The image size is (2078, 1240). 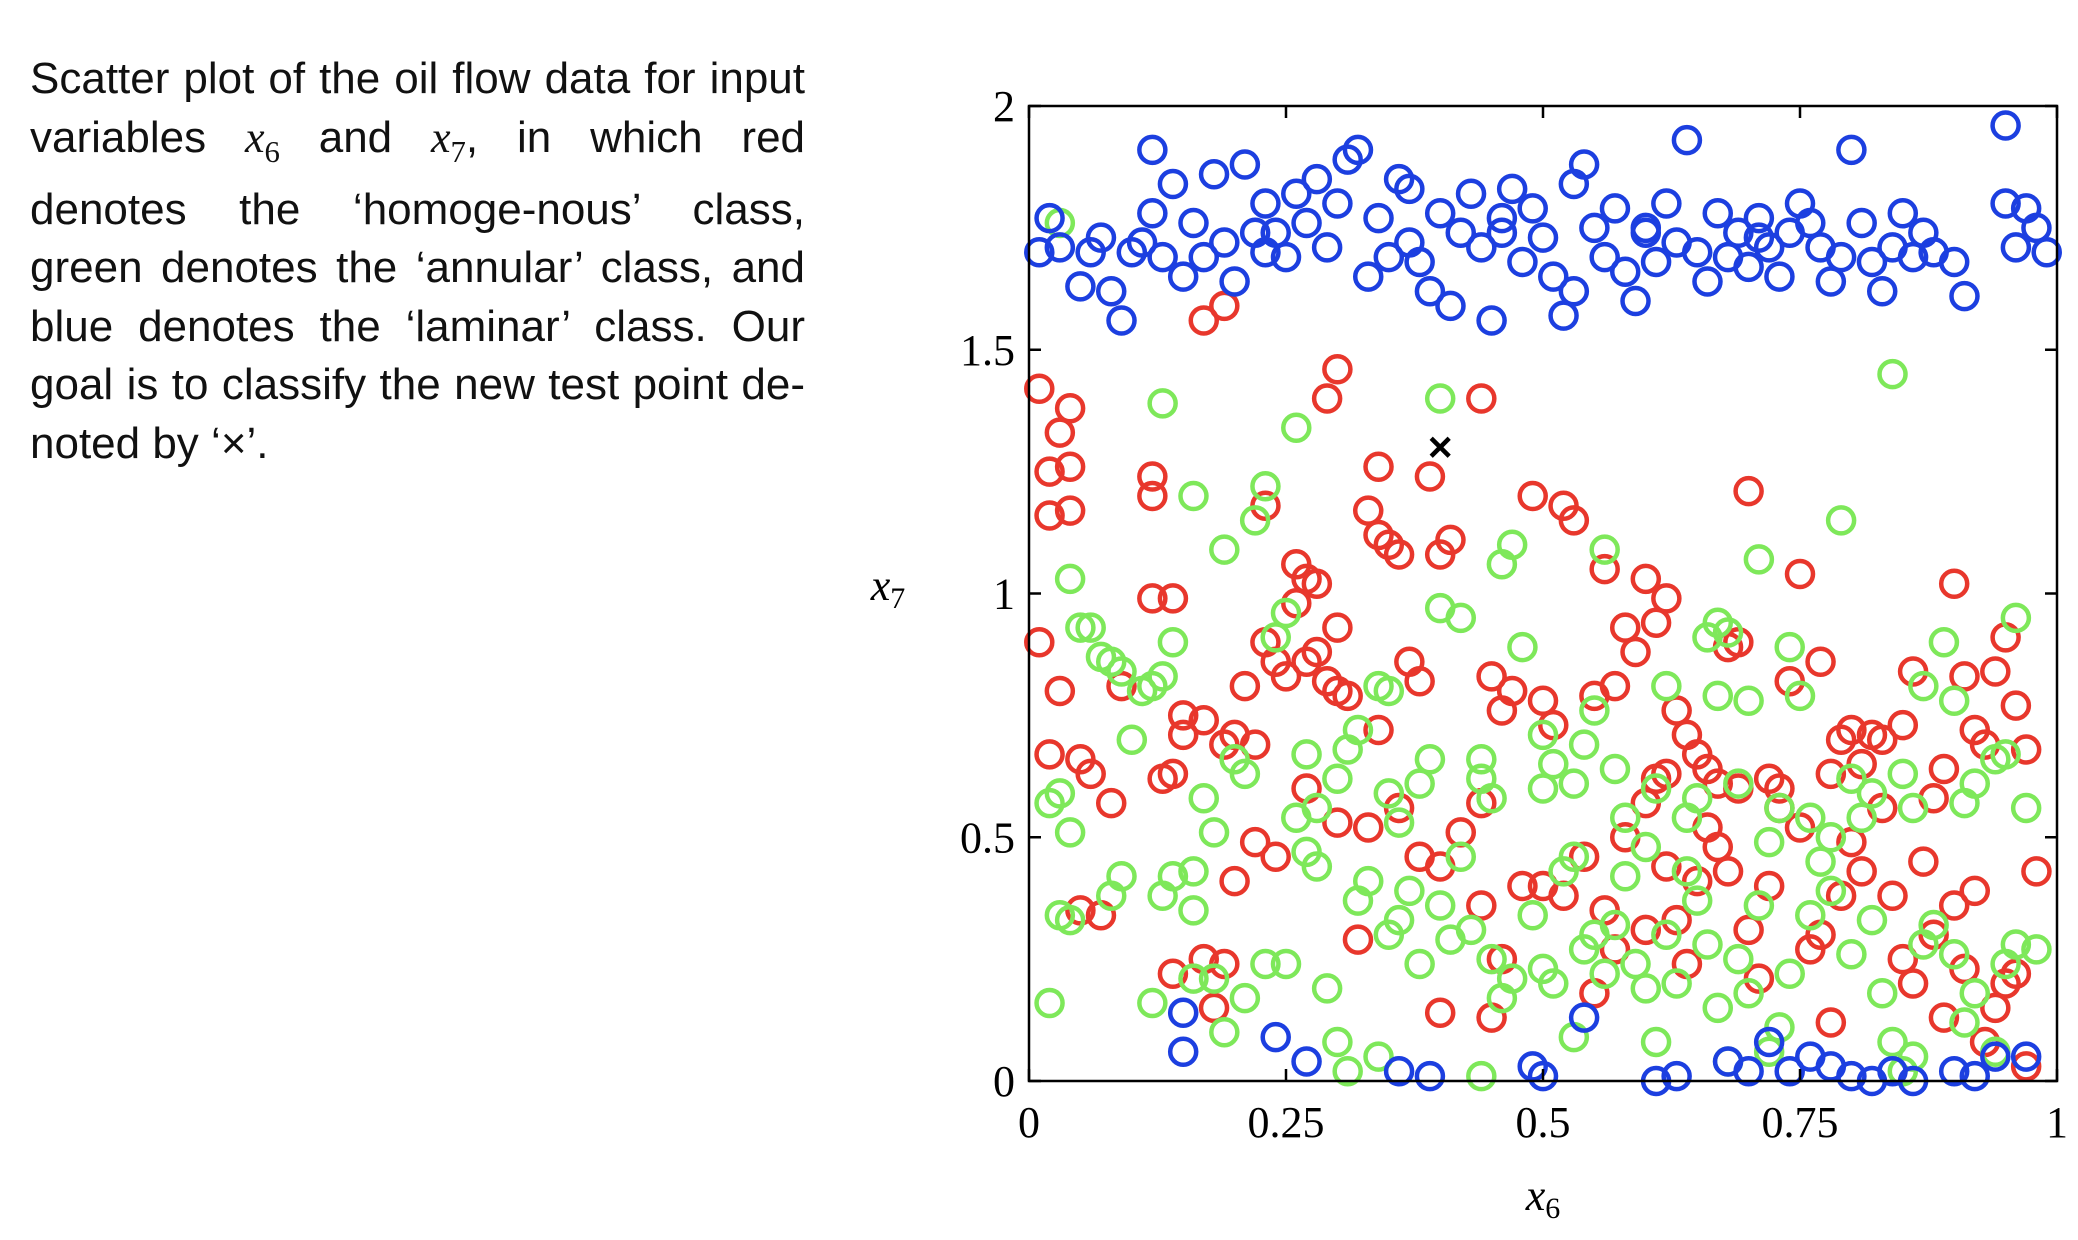 I want to click on caption-symbol: ×, so click(x=233, y=443).